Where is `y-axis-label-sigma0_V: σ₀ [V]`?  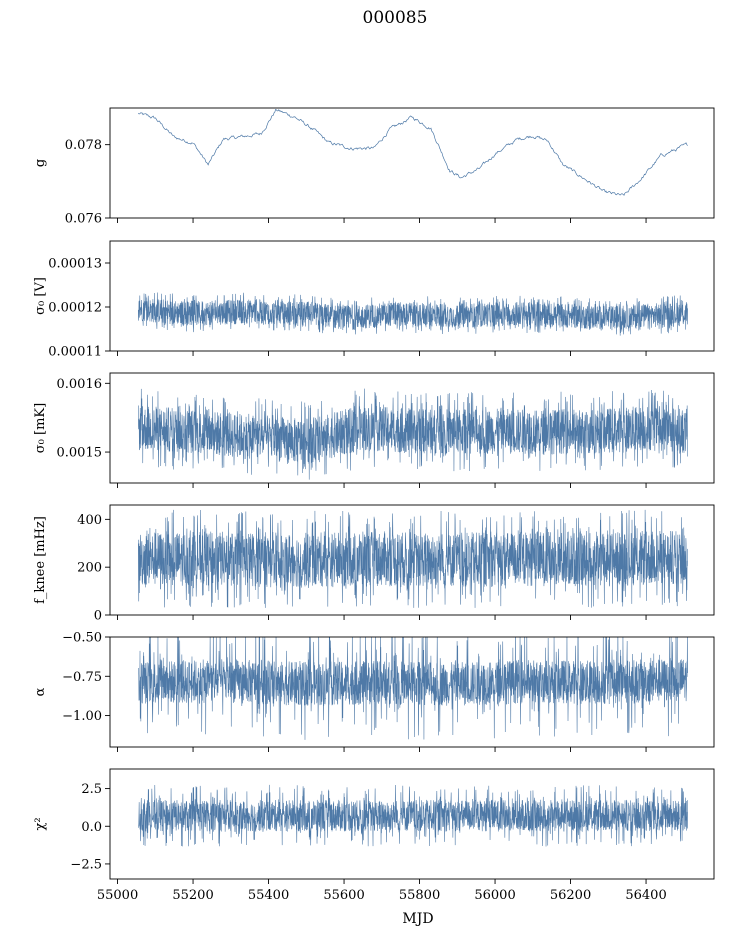
y-axis-label-sigma0_V: σ₀ [V] is located at coordinates (40, 296).